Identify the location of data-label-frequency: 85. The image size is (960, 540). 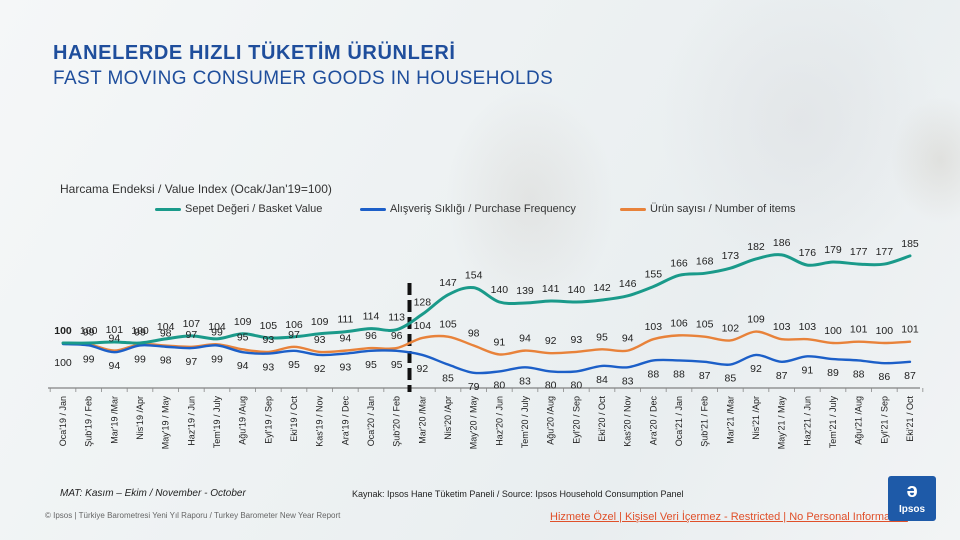
(448, 379).